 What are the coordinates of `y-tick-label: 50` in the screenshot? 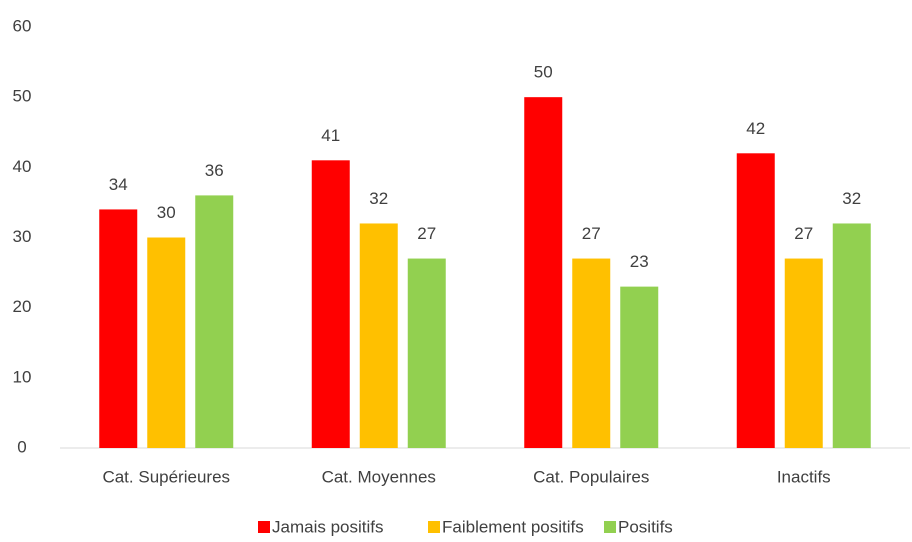 It's located at (22, 96).